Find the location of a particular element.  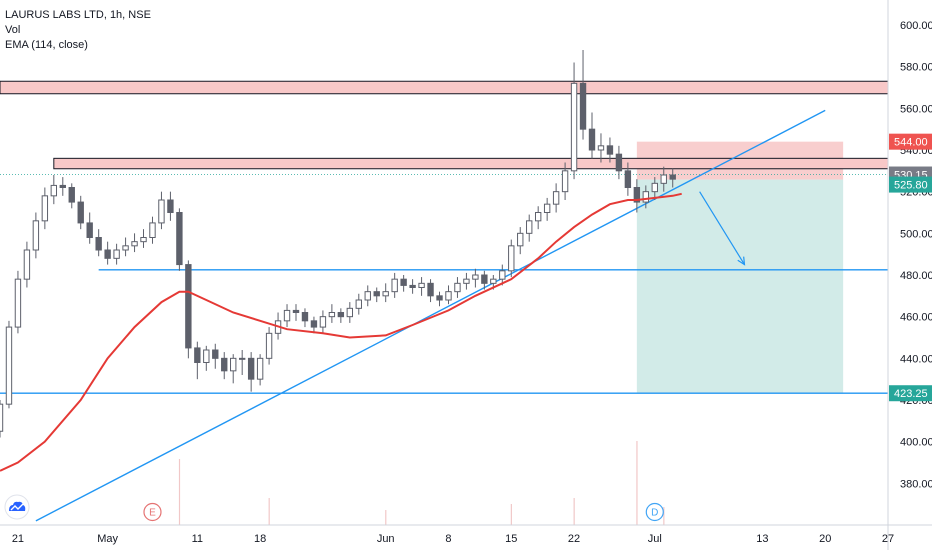

price-tick-label: 380.00 is located at coordinates (916, 484).